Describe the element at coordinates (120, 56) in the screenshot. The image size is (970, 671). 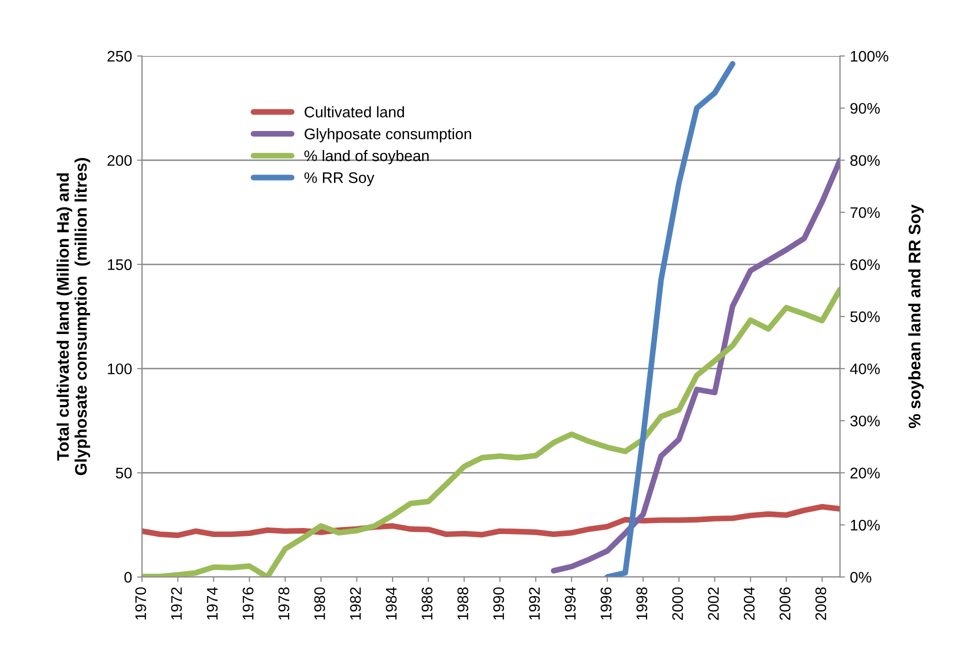
I see `y-tick-label: 250` at that location.